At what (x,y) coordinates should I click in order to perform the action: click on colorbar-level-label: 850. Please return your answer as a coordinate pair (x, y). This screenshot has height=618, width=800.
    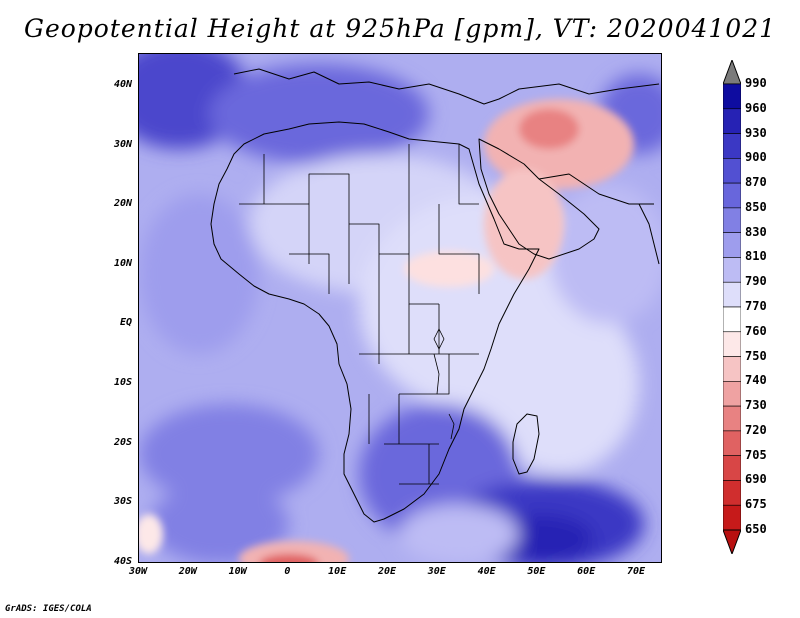
    Looking at the image, I should click on (756, 206).